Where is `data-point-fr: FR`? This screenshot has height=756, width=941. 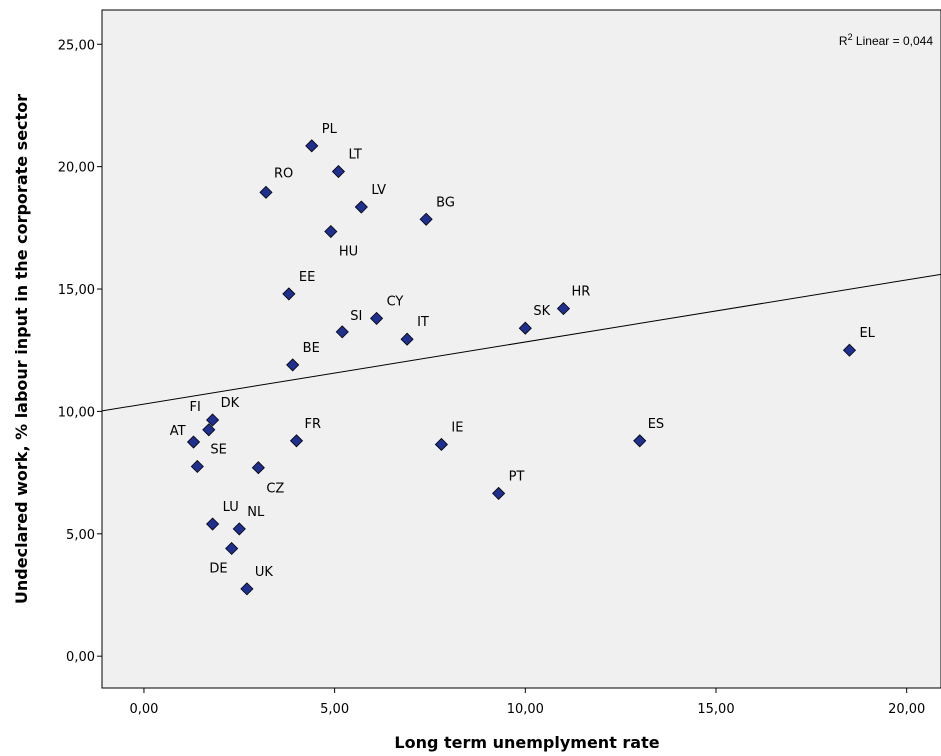 data-point-fr: FR is located at coordinates (305, 432).